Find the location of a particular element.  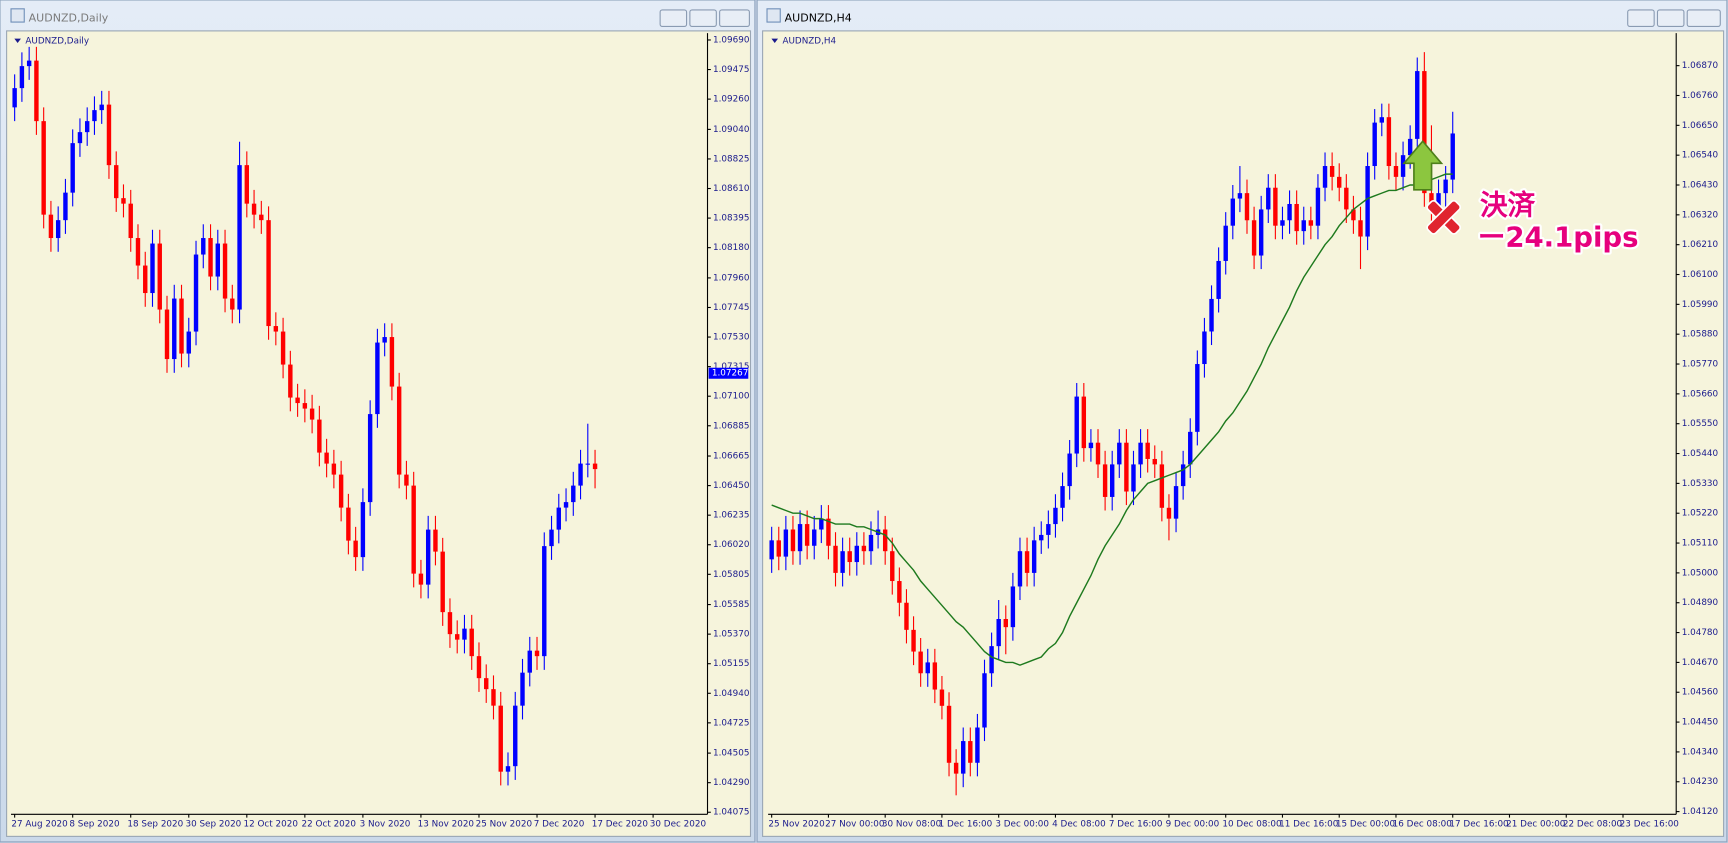

y-tick-label: 1.06650 is located at coordinates (1700, 126).